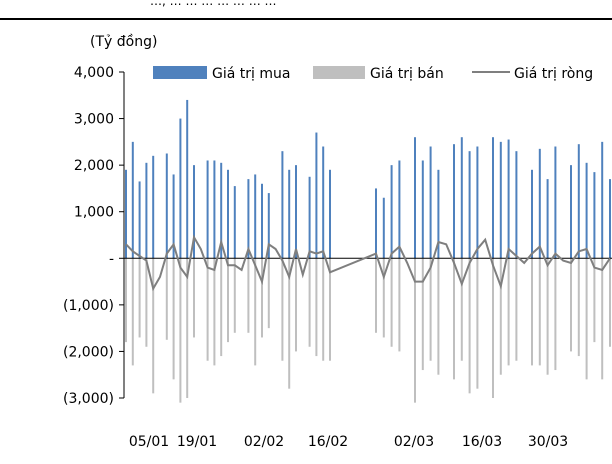 This screenshot has width=612, height=464. Describe the element at coordinates (368, 263) in the screenshot. I see `net-value-line` at that location.